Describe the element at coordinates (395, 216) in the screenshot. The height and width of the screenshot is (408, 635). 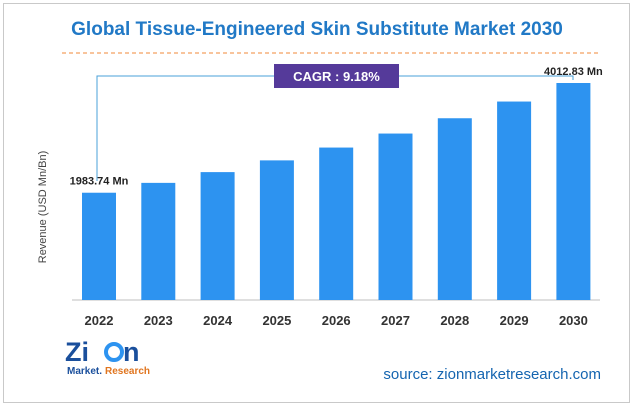
I see `bar-2027` at that location.